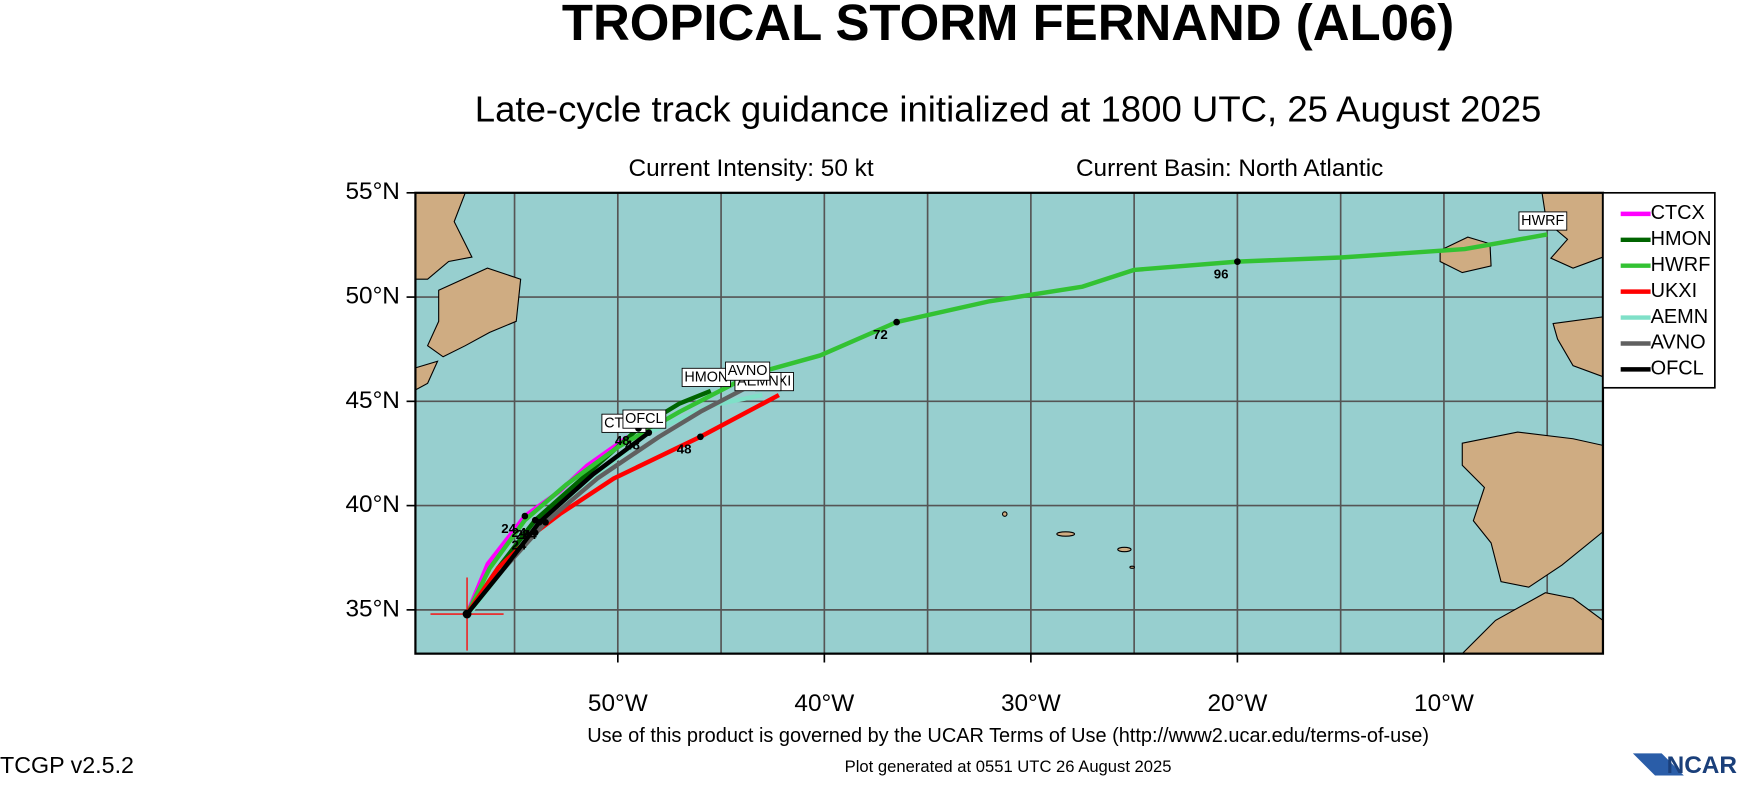 The width and height of the screenshot is (1737, 785). Describe the element at coordinates (1702, 765) in the screenshot. I see `logo: NCAR` at that location.